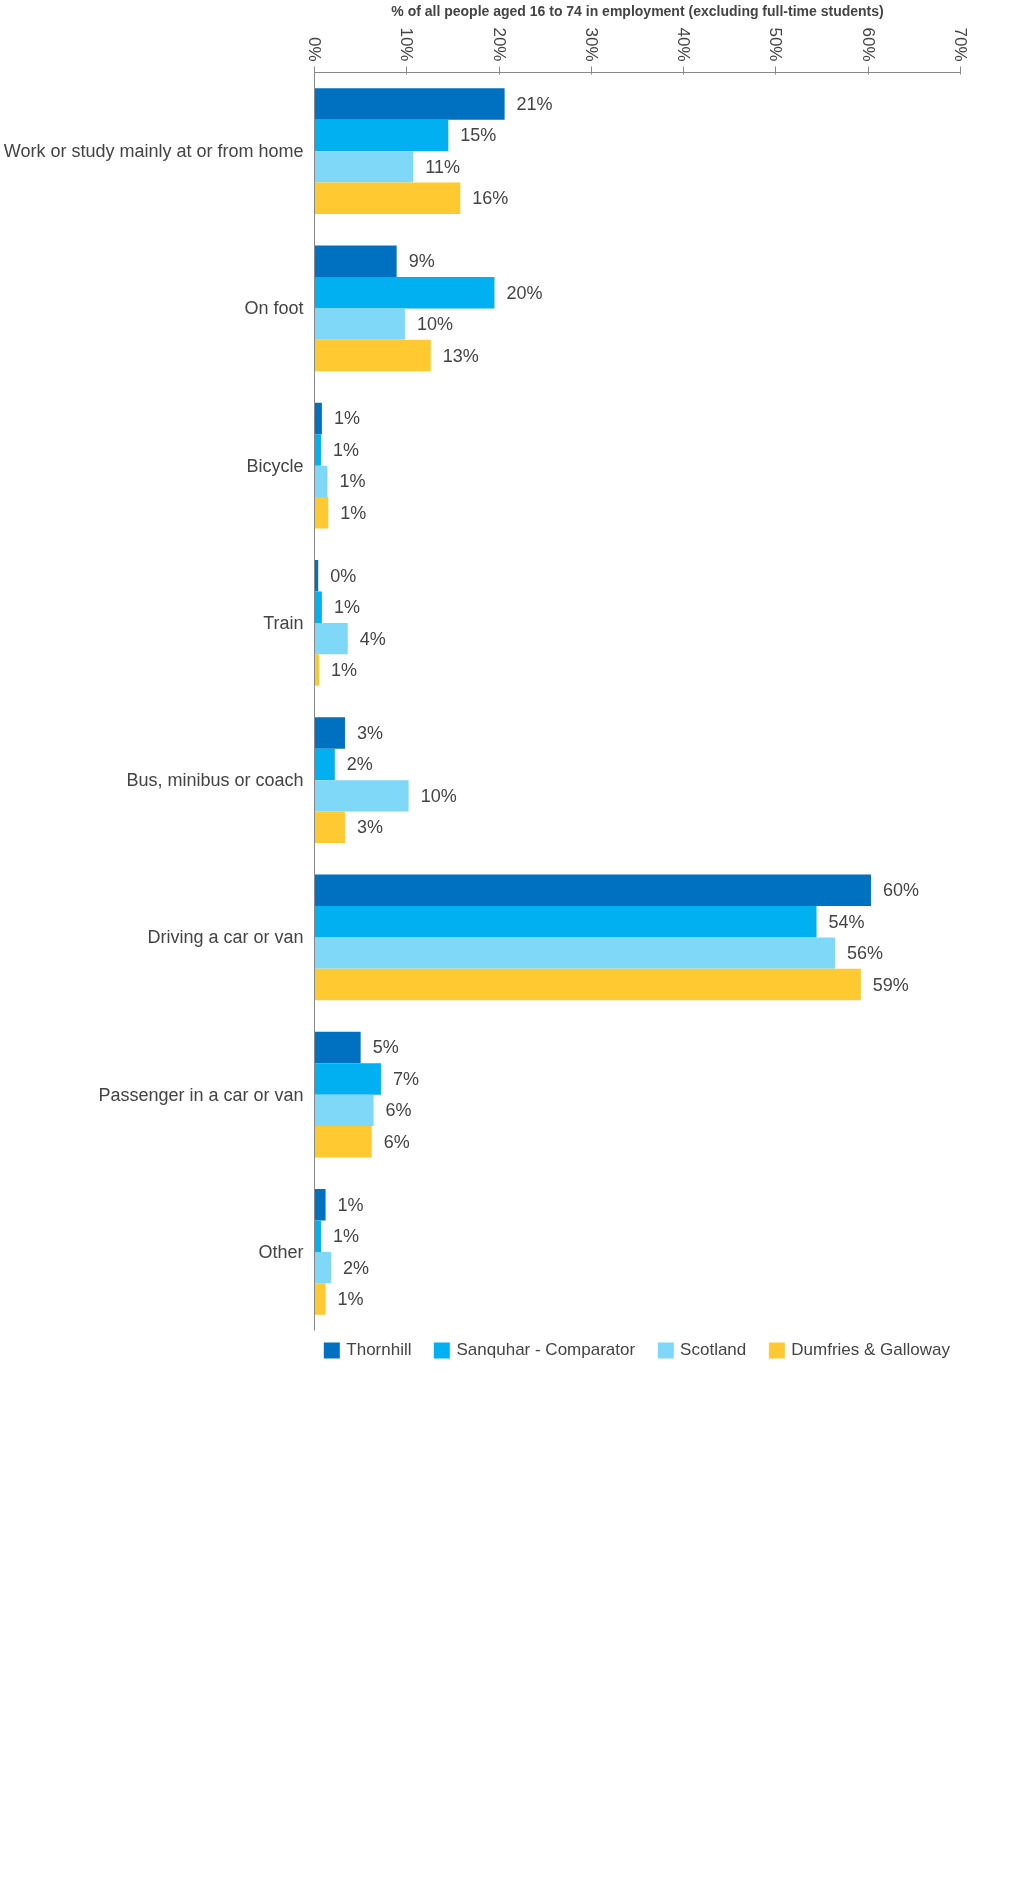 The height and width of the screenshot is (1877, 1009). I want to click on data-label: 15%, so click(478, 135).